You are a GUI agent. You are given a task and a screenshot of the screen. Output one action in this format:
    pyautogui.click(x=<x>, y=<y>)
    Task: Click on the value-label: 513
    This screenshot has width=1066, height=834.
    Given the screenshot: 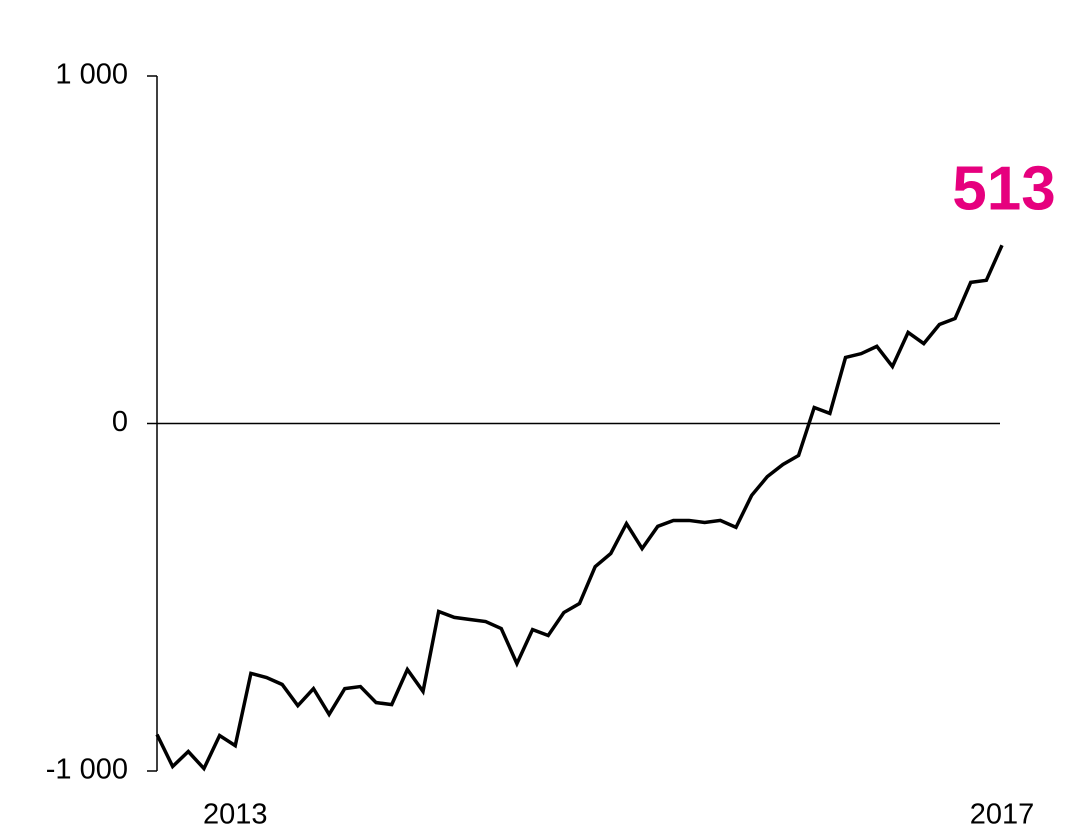 What is the action you would take?
    pyautogui.click(x=1003, y=189)
    